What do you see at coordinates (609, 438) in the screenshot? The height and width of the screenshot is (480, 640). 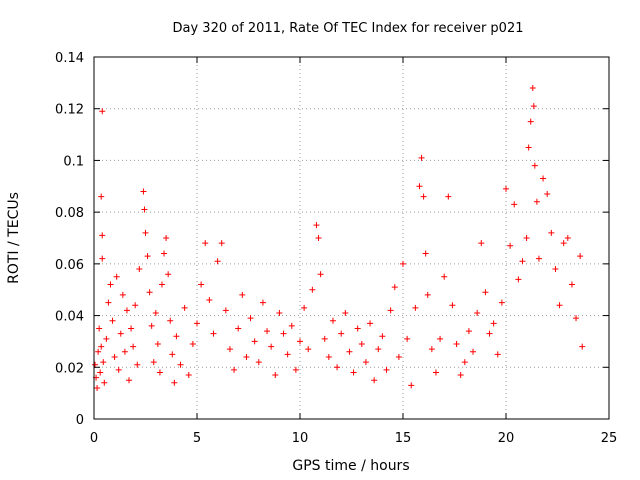 I see `x-tick-label: 25` at bounding box center [609, 438].